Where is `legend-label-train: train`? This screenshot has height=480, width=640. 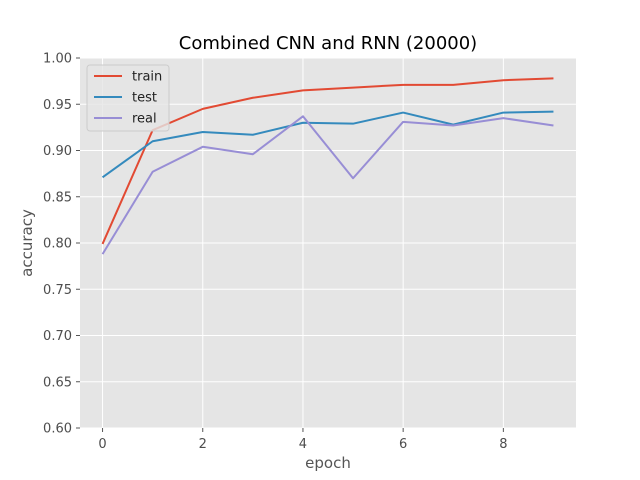
legend-label-train: train is located at coordinates (147, 77).